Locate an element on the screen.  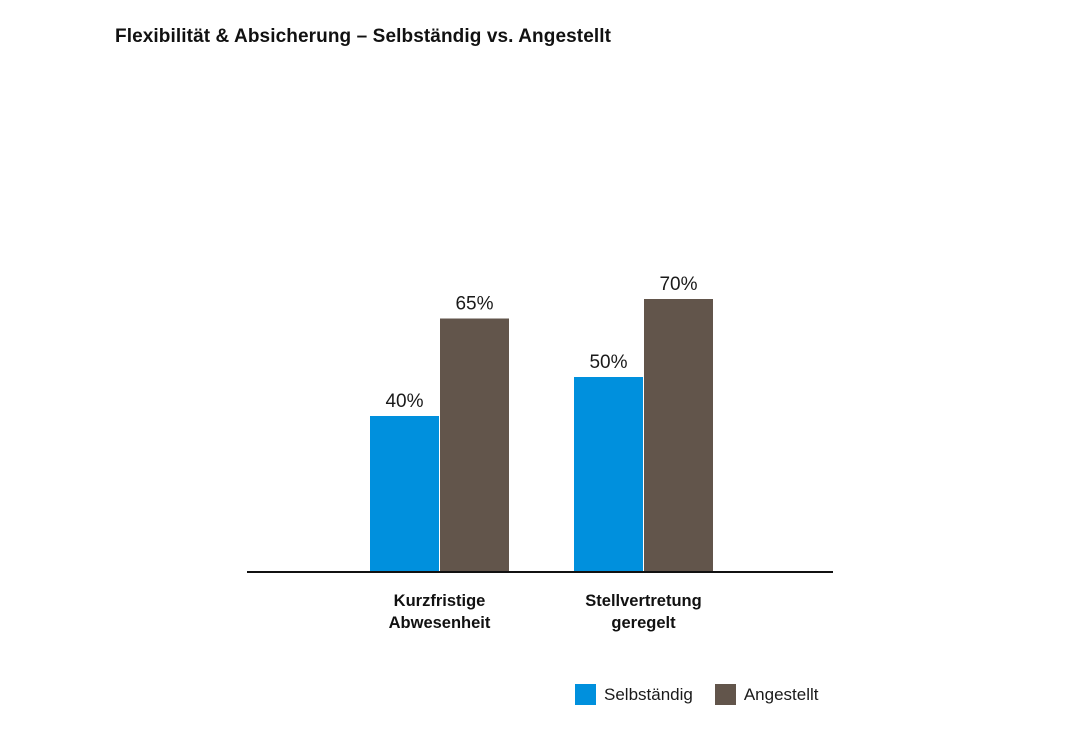
legend-swatch-selbstaendig is located at coordinates (585, 694).